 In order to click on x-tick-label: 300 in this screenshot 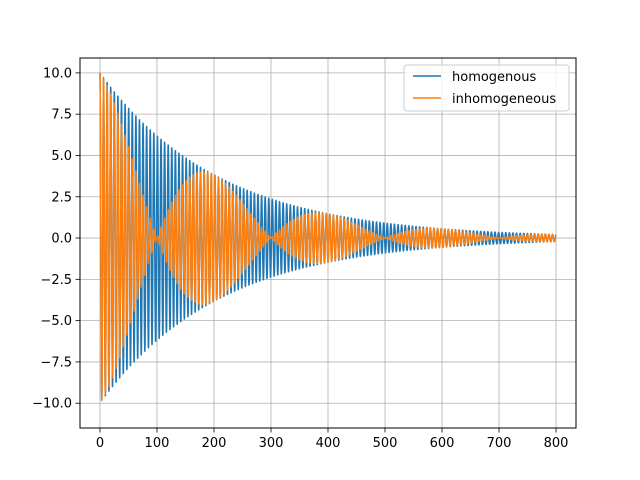, I will do `click(271, 443)`.